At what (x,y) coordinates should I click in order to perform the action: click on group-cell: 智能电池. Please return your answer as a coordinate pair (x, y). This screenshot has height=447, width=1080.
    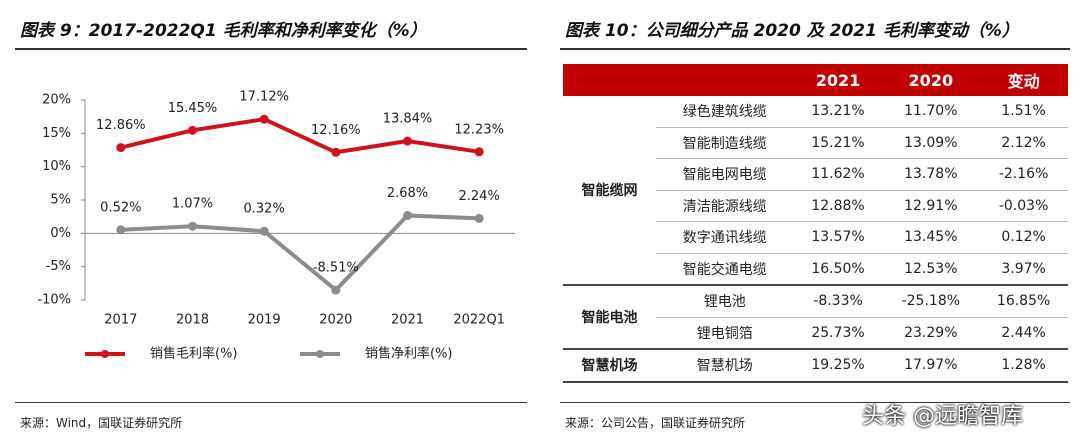
    Looking at the image, I should click on (609, 317).